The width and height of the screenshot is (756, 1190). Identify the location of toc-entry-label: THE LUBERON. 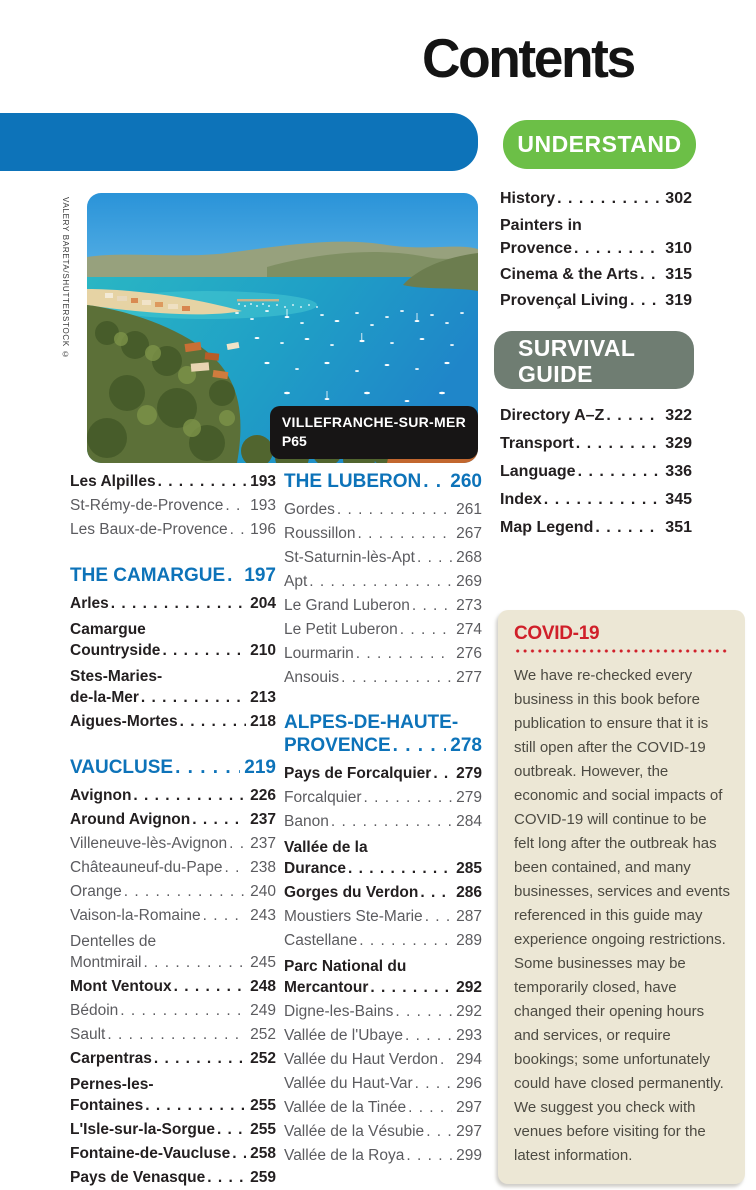
(353, 481).